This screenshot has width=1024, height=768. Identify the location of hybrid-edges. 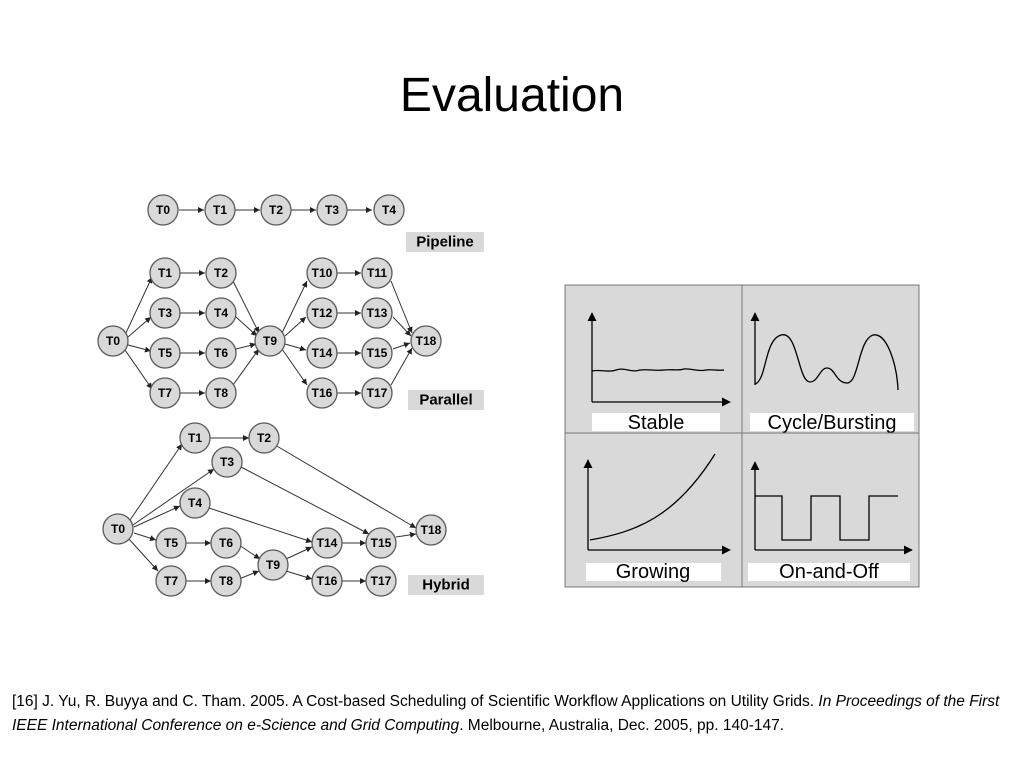
(272, 509).